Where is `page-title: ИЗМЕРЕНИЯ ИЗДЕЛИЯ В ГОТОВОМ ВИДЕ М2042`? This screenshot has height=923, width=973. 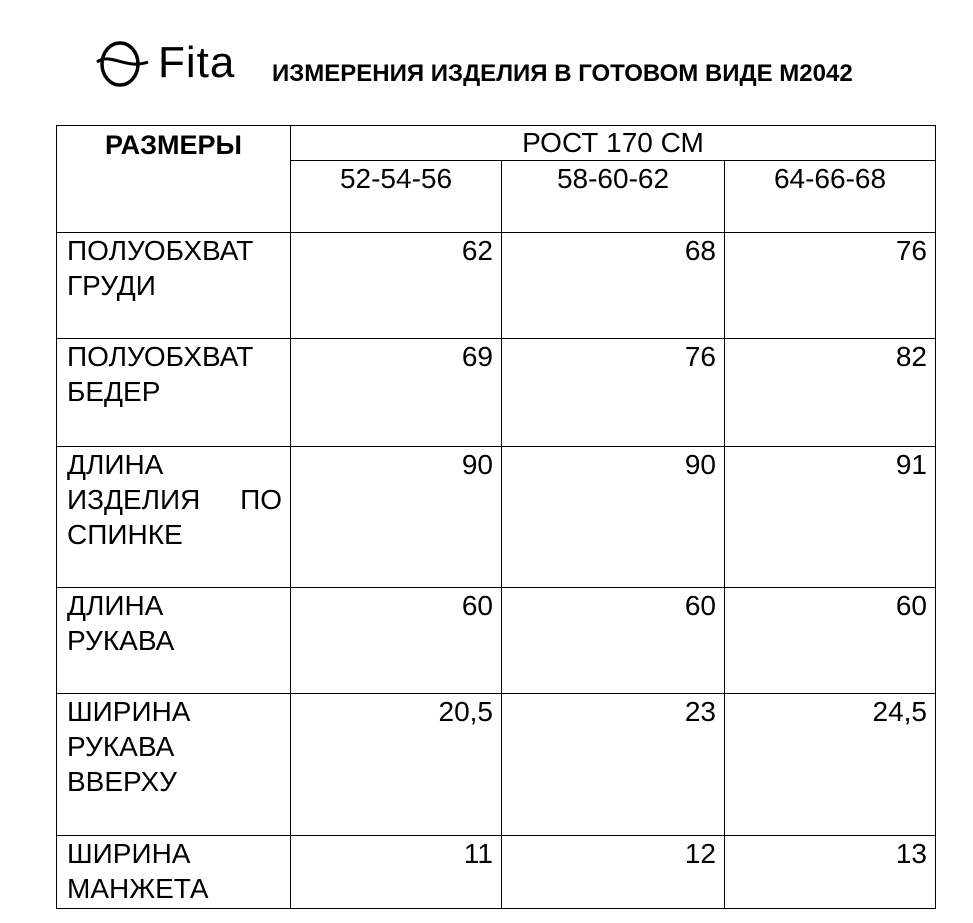
page-title: ИЗМЕРЕНИЯ ИЗДЕЛИЯ В ГОТОВОМ ВИДЕ М2042 is located at coordinates (562, 73).